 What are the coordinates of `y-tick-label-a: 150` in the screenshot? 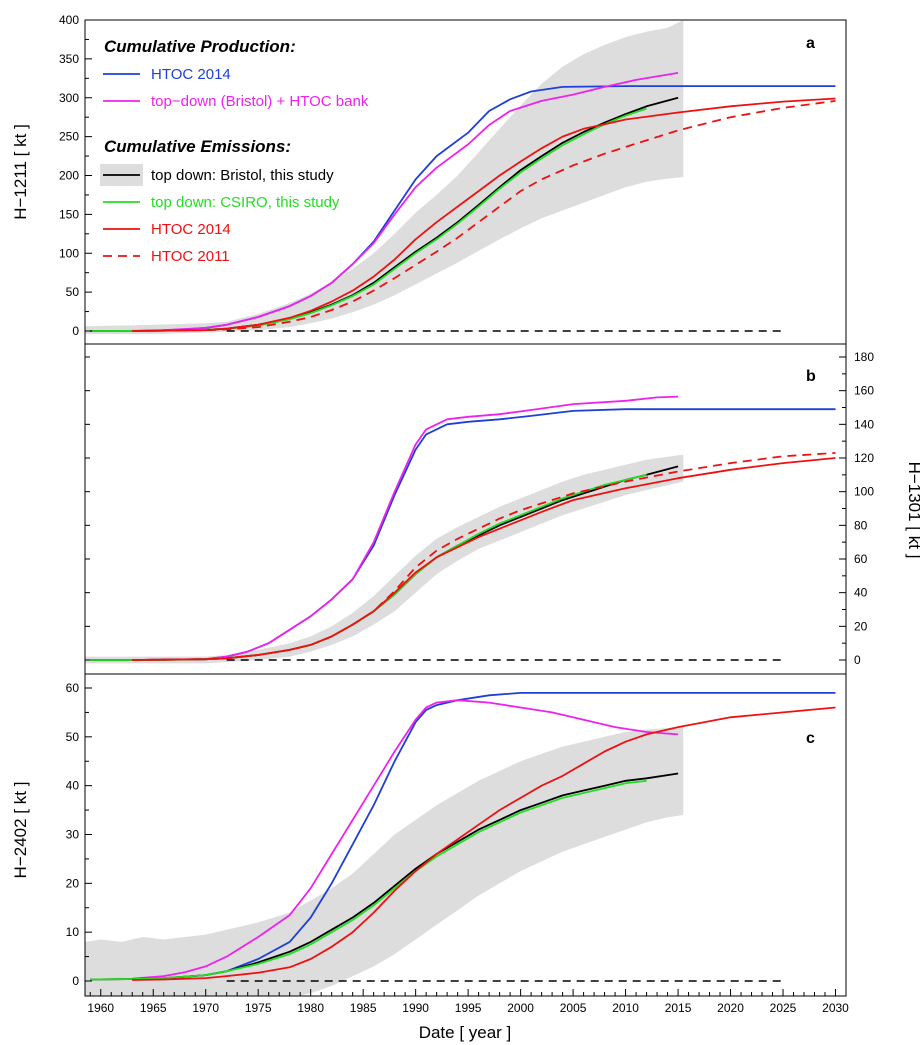 It's located at (69, 214).